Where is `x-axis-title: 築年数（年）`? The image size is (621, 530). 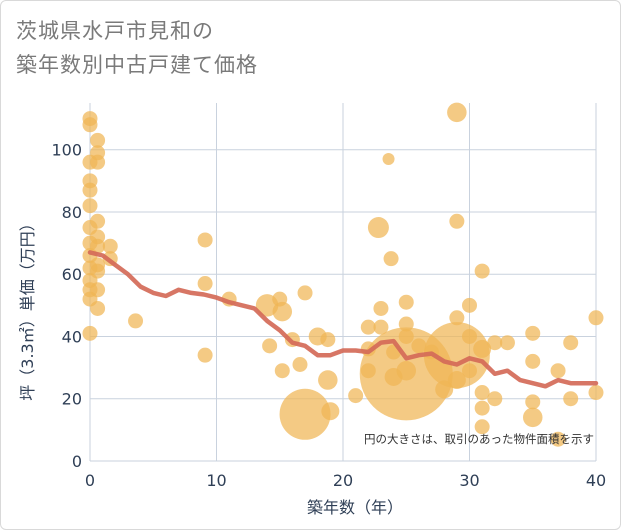 x-axis-title: 築年数（年） is located at coordinates (355, 507).